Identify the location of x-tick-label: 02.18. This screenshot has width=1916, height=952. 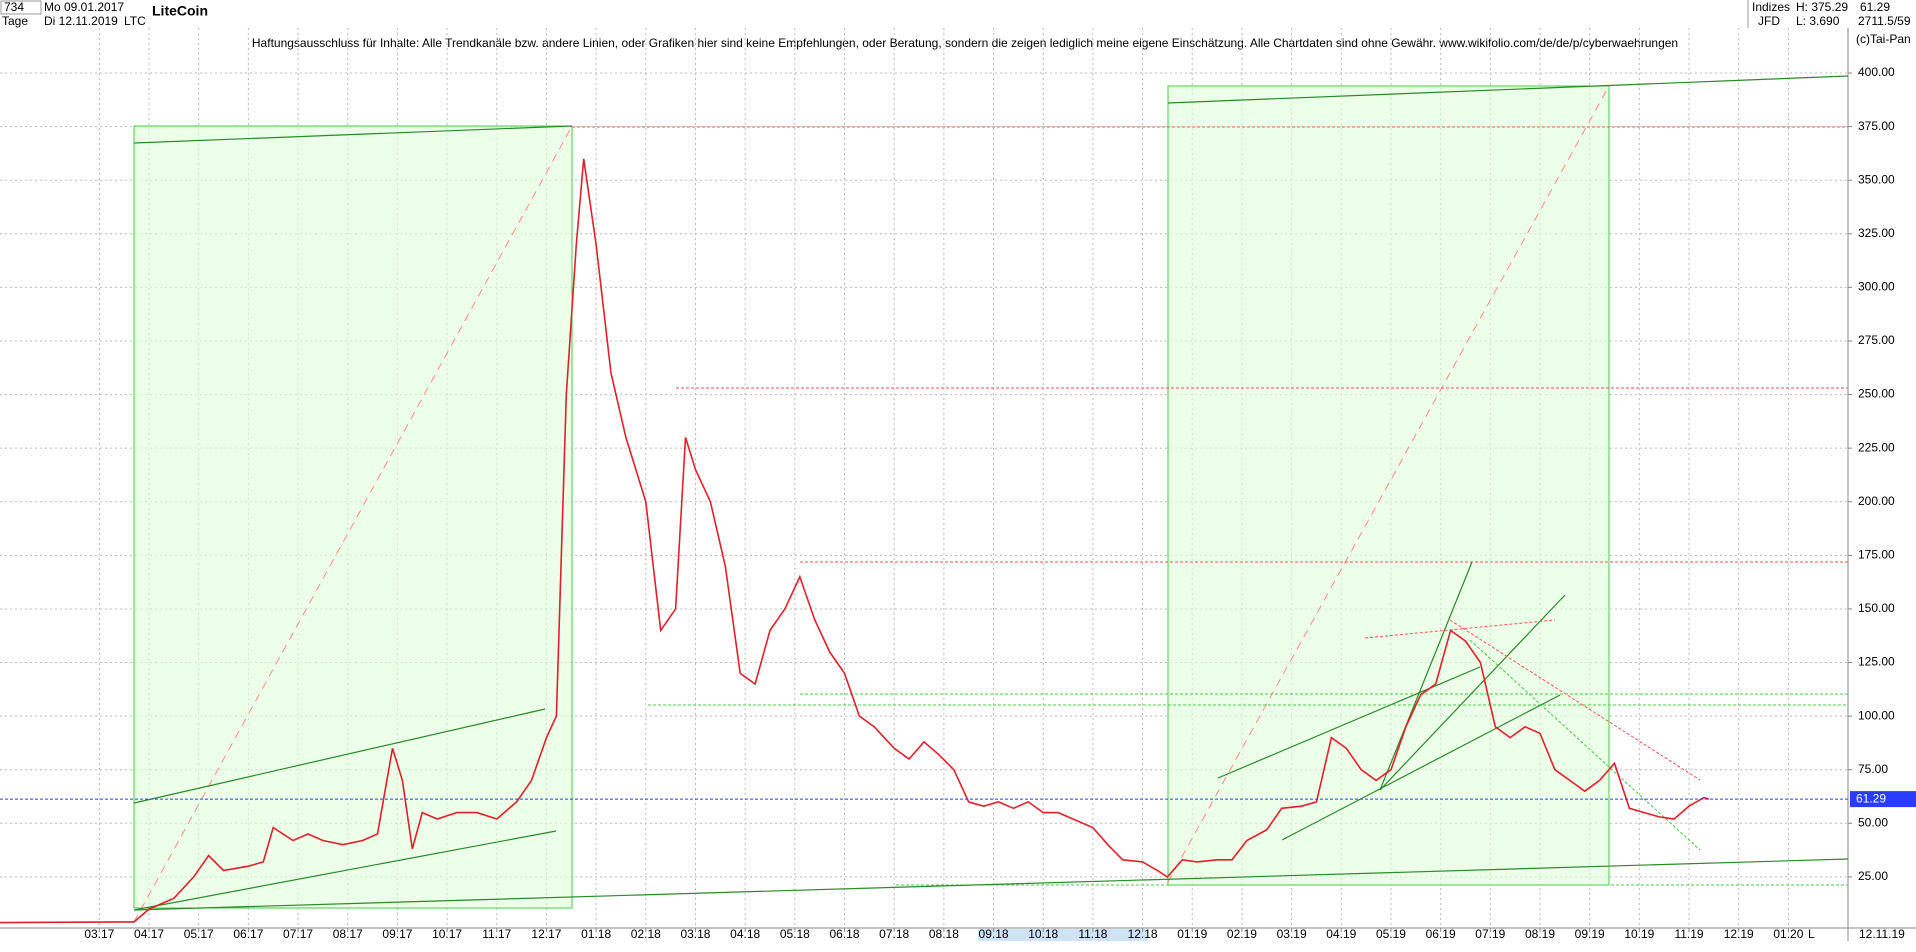
(646, 934).